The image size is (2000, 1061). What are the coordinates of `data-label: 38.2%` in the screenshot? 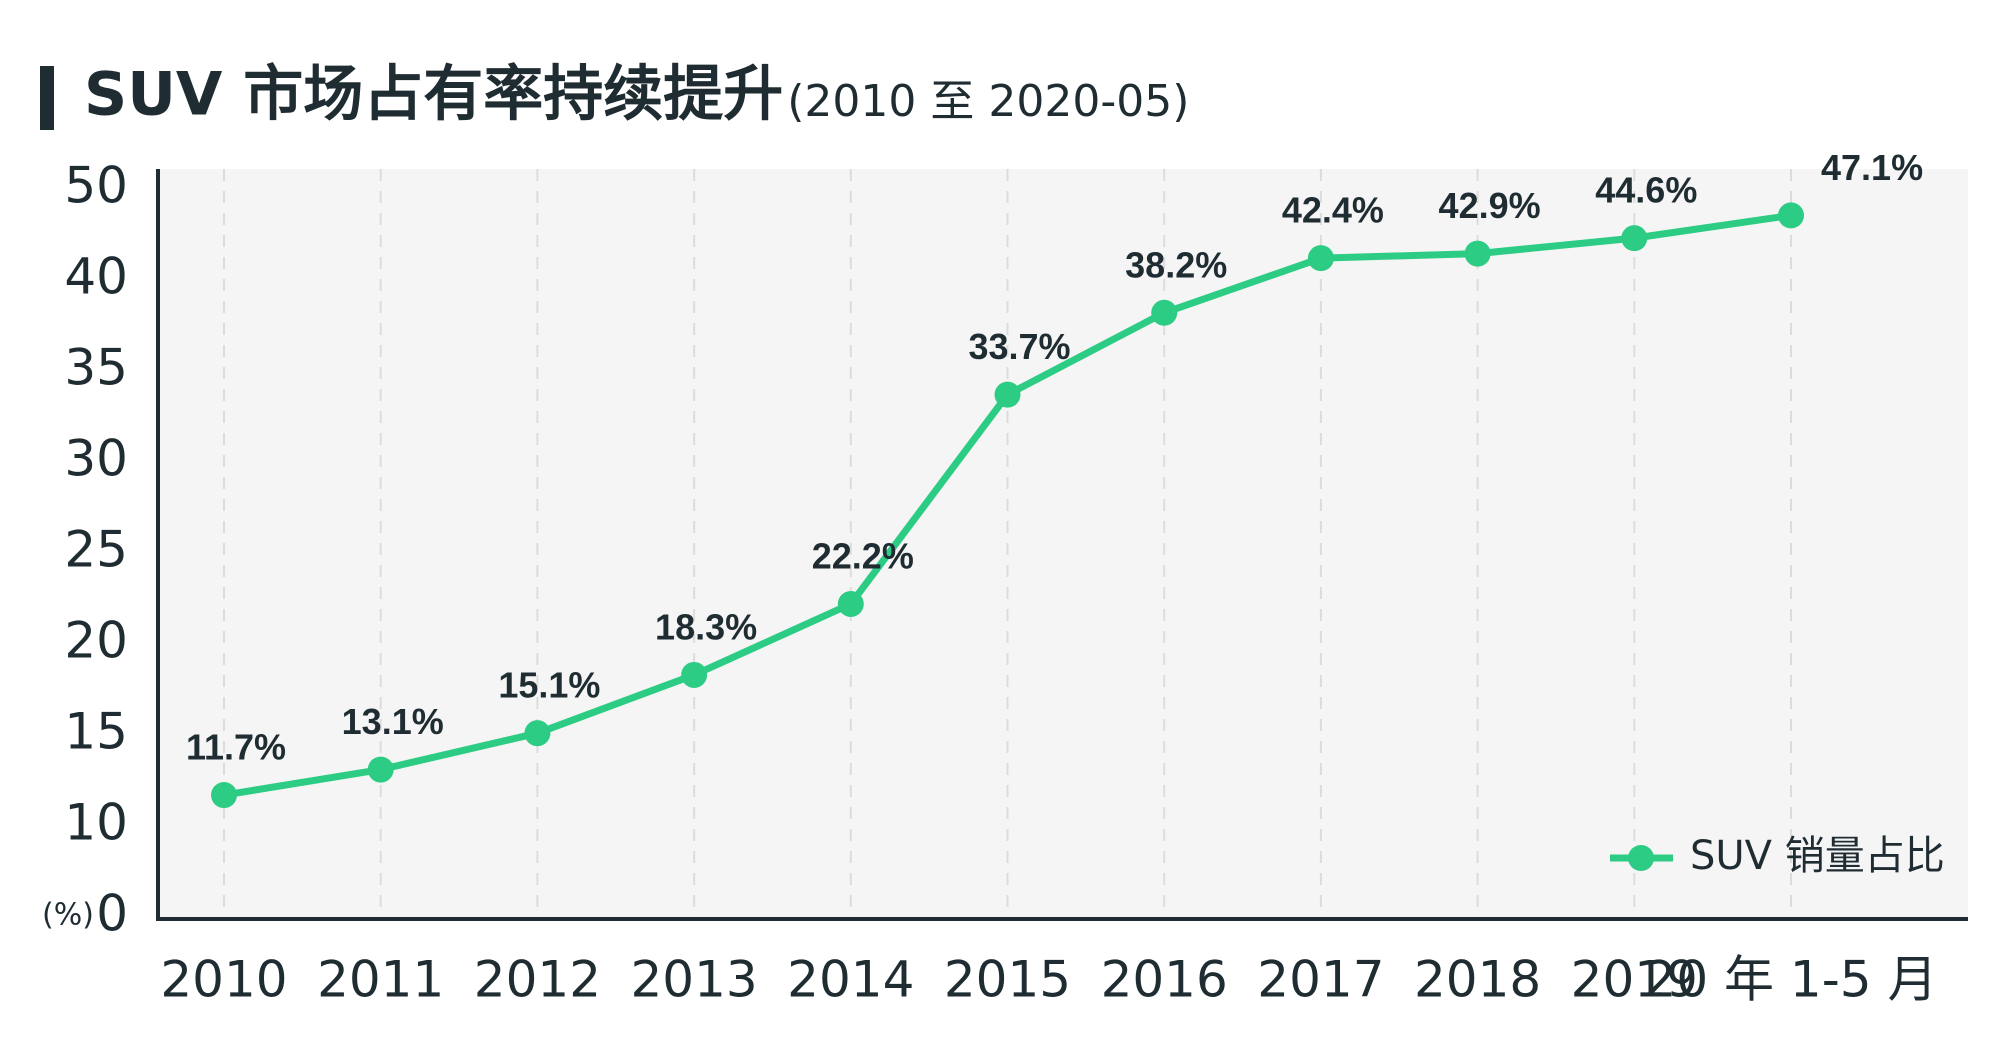 It's located at (1176, 264).